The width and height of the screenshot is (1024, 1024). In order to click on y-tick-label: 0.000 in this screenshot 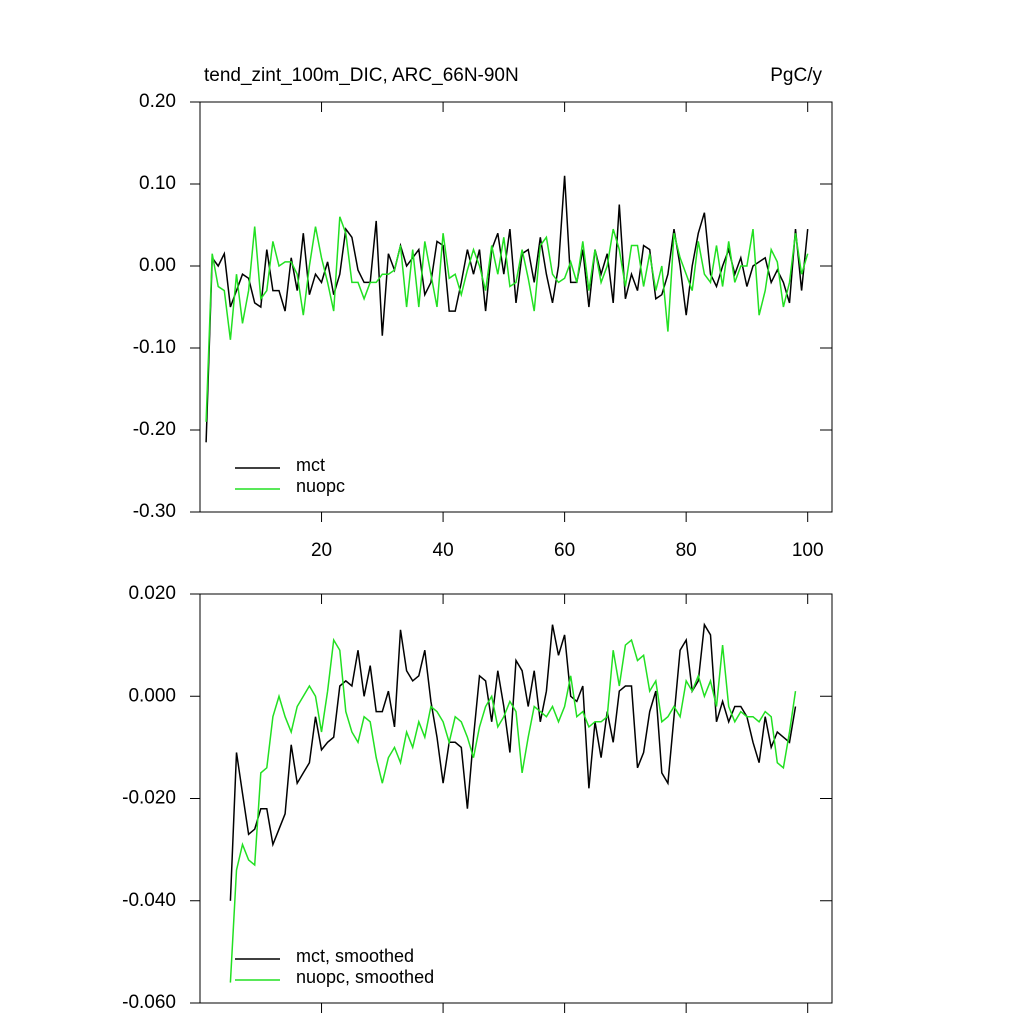, I will do `click(152, 695)`.